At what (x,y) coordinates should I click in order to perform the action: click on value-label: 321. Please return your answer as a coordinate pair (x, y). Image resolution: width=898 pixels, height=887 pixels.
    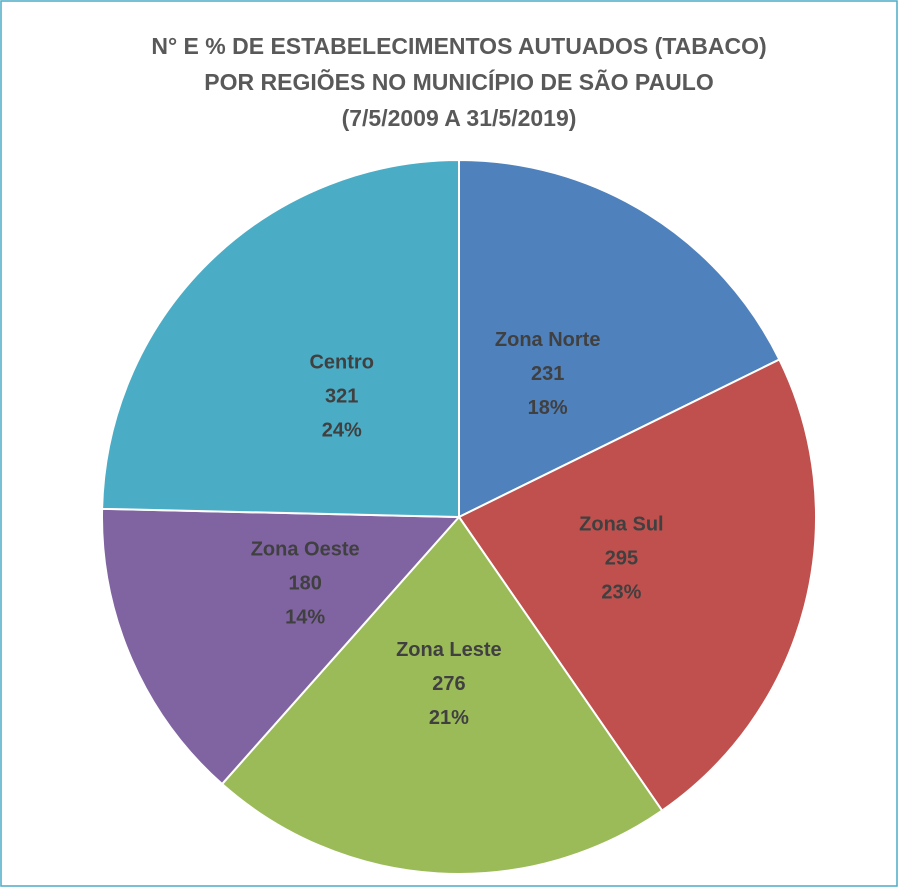
    Looking at the image, I should click on (341, 396).